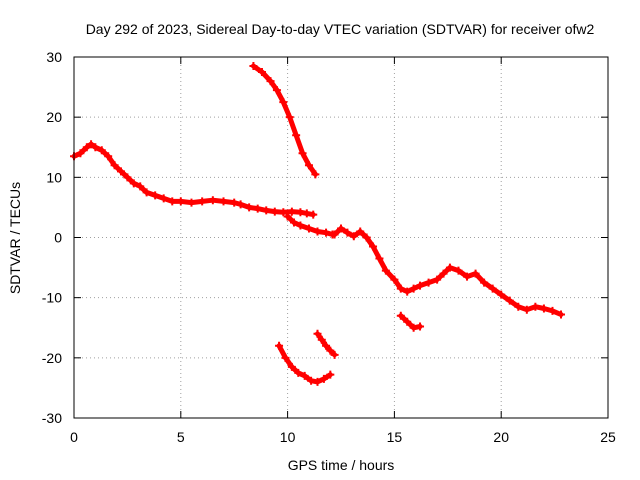 The height and width of the screenshot is (480, 640). I want to click on y-tick-label: 0, so click(58, 238).